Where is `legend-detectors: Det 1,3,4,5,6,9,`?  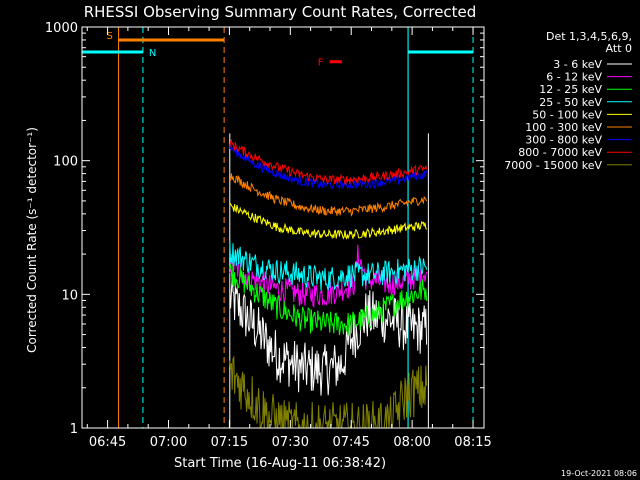 legend-detectors: Det 1,3,4,5,6,9, is located at coordinates (589, 36).